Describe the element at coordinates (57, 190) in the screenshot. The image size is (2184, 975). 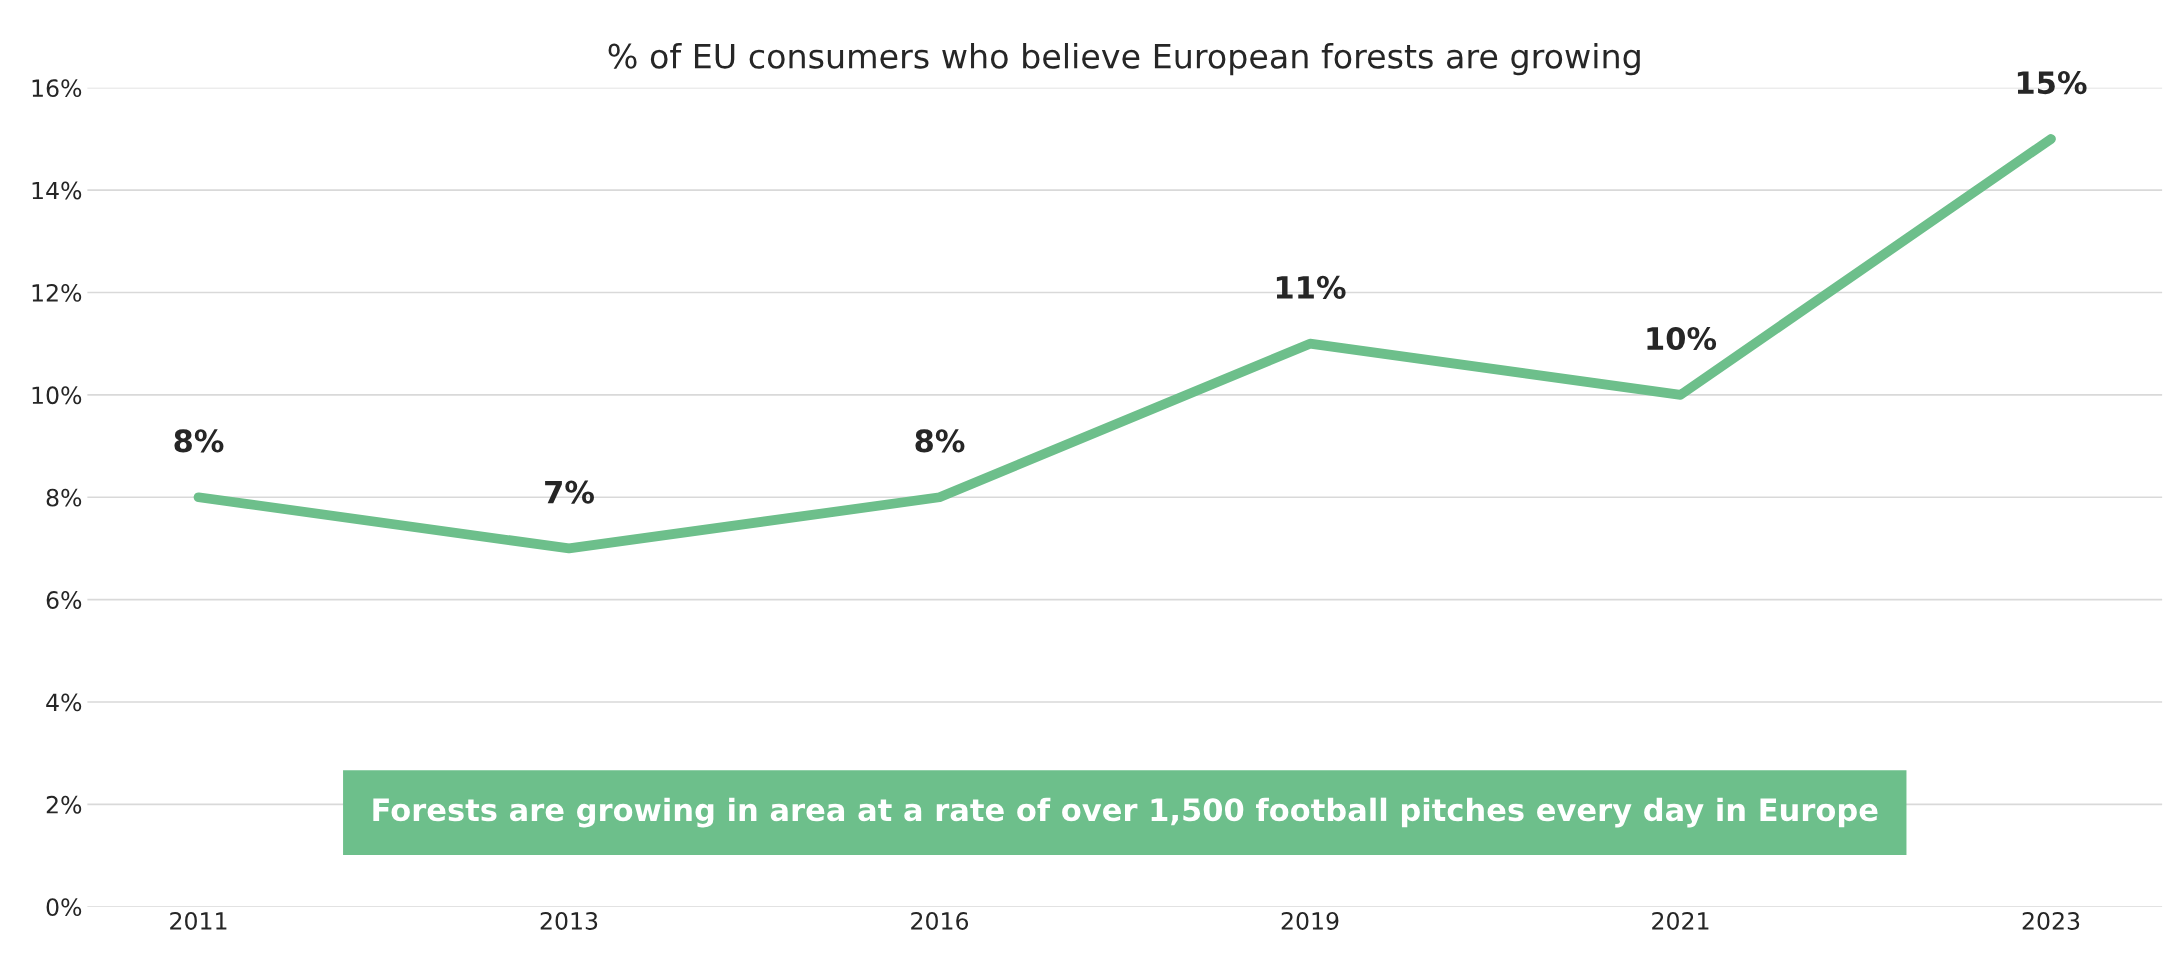
I see `y-tick-label: 14%` at that location.